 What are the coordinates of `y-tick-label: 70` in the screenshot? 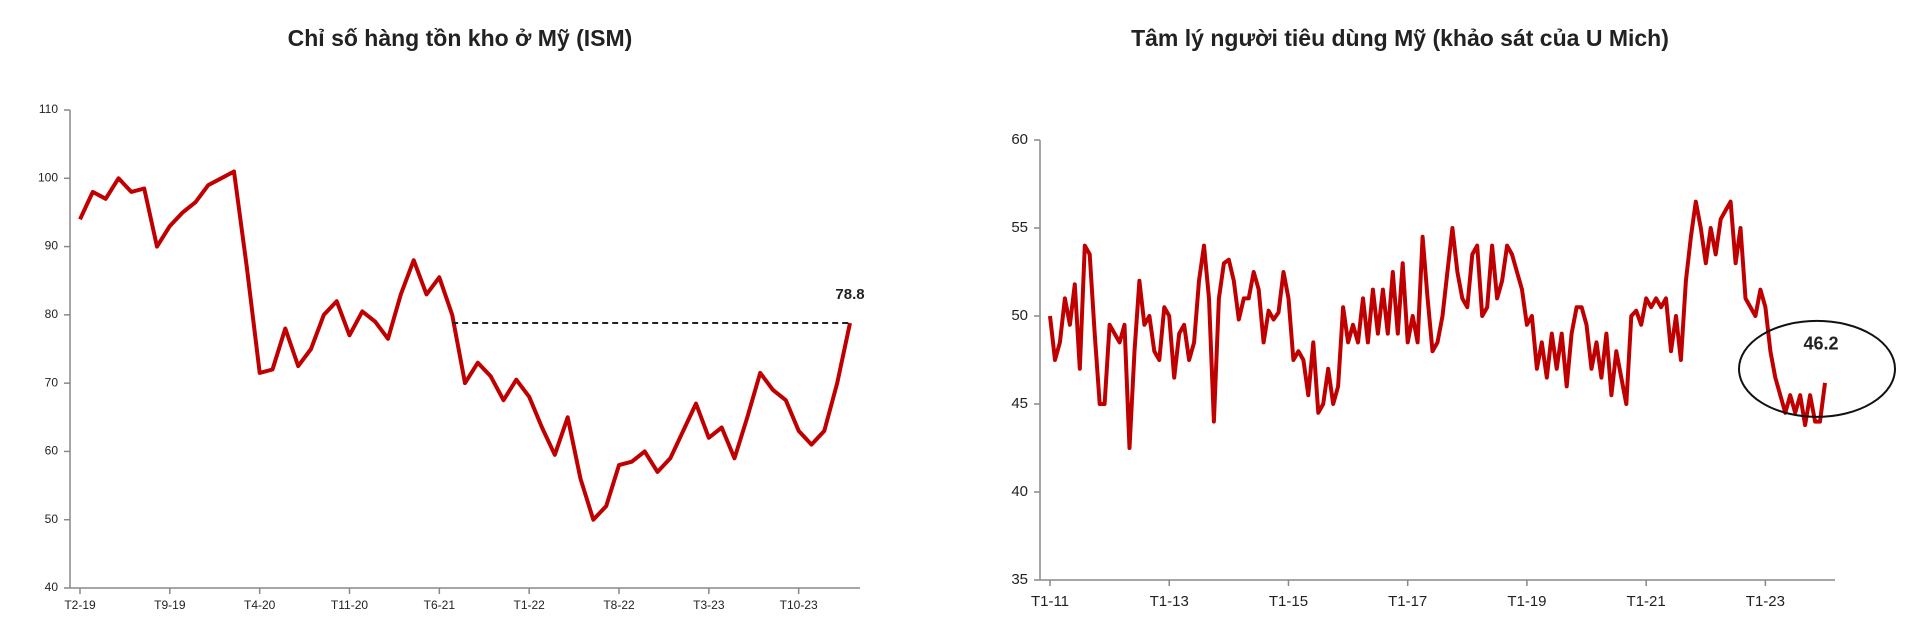 It's located at (52, 382).